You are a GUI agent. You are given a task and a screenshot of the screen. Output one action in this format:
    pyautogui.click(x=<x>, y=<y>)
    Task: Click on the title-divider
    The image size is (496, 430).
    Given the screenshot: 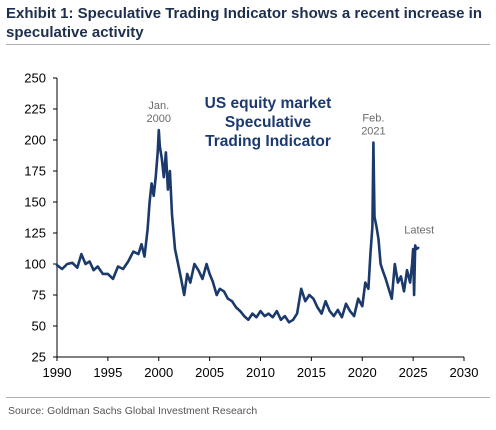 What is the action you would take?
    pyautogui.click(x=248, y=44)
    